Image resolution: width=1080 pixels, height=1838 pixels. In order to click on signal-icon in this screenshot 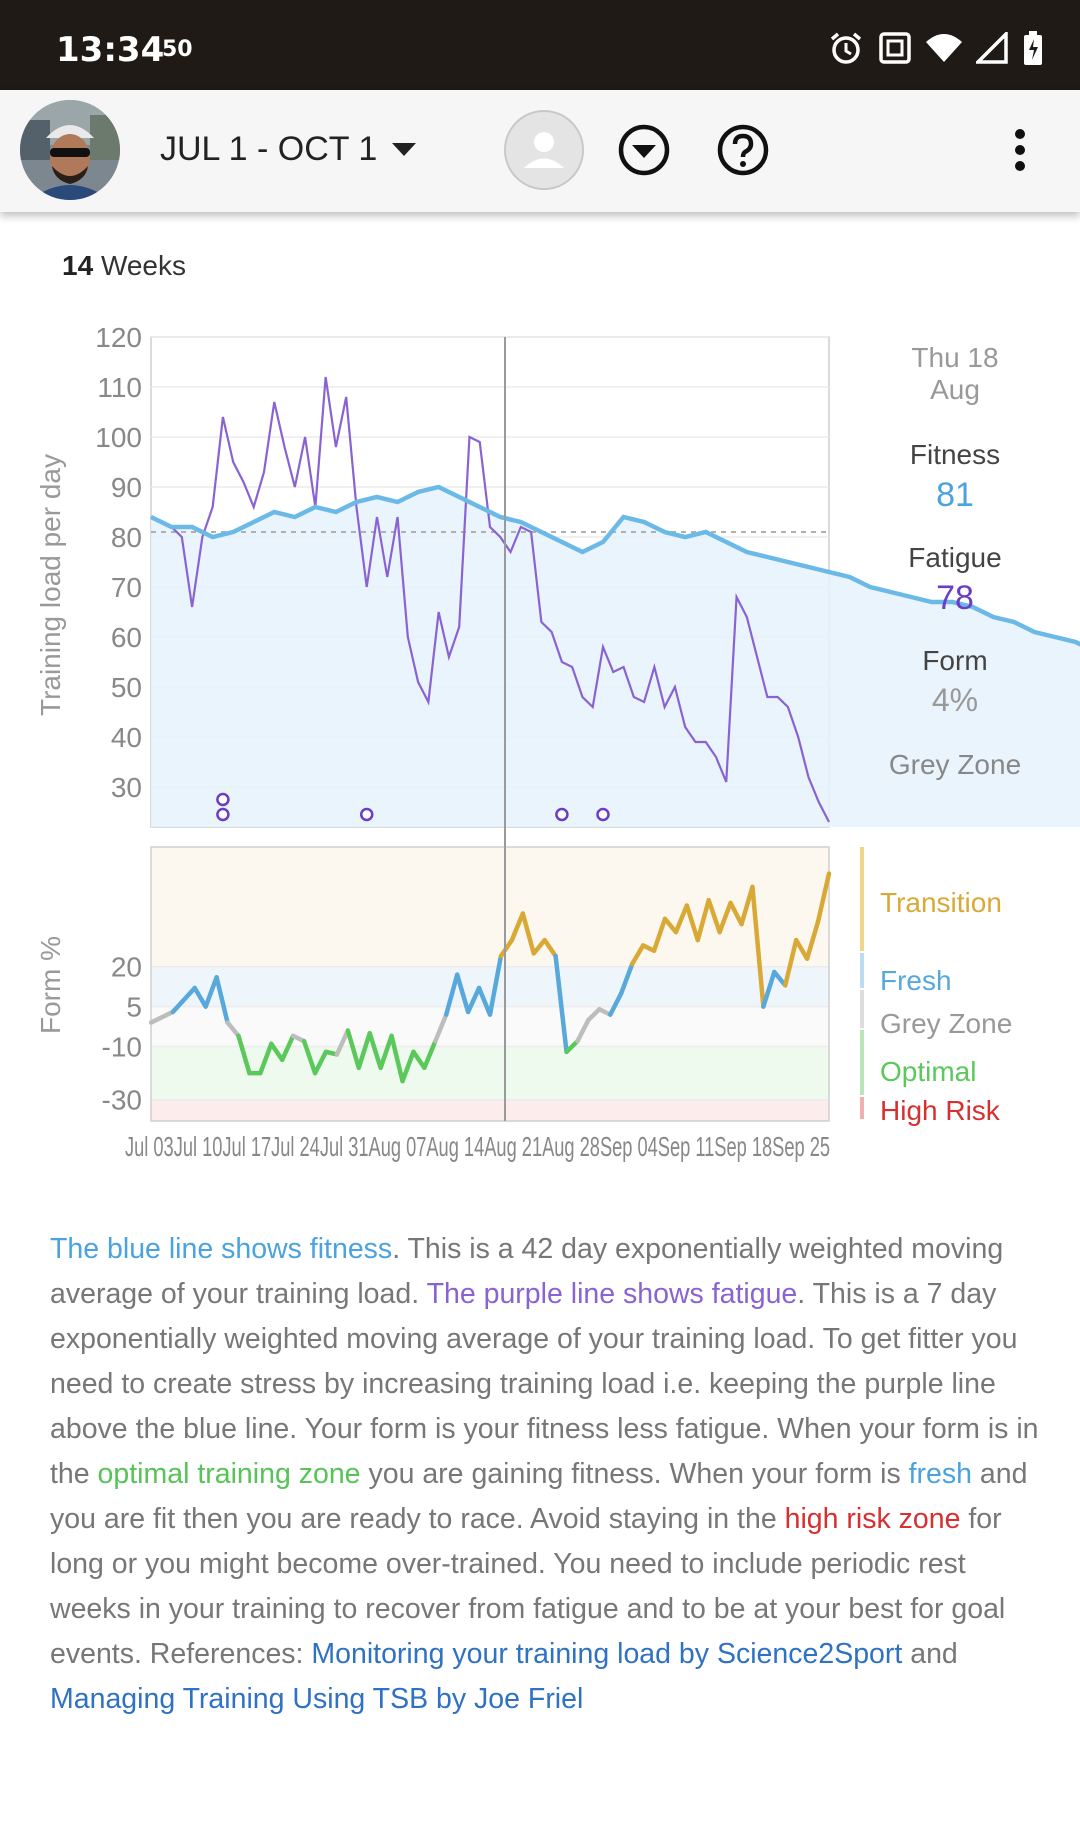, I will do `click(992, 48)`.